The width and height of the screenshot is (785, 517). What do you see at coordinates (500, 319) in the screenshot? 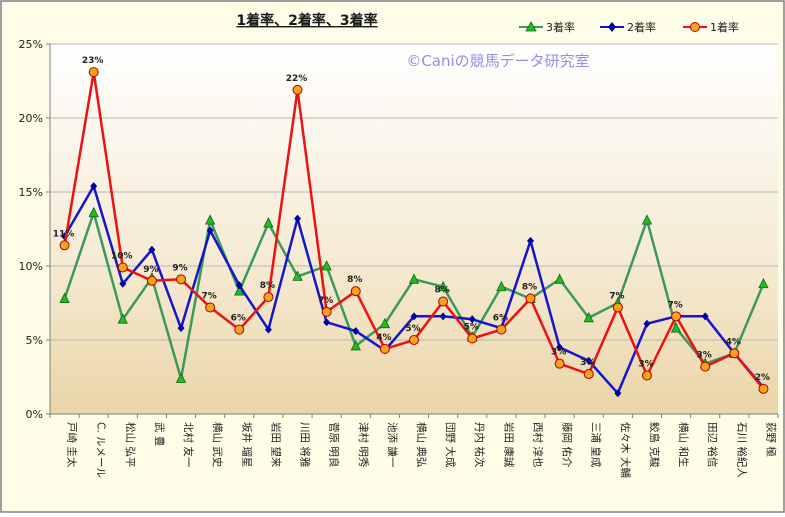
I see `data-label: 6%` at bounding box center [500, 319].